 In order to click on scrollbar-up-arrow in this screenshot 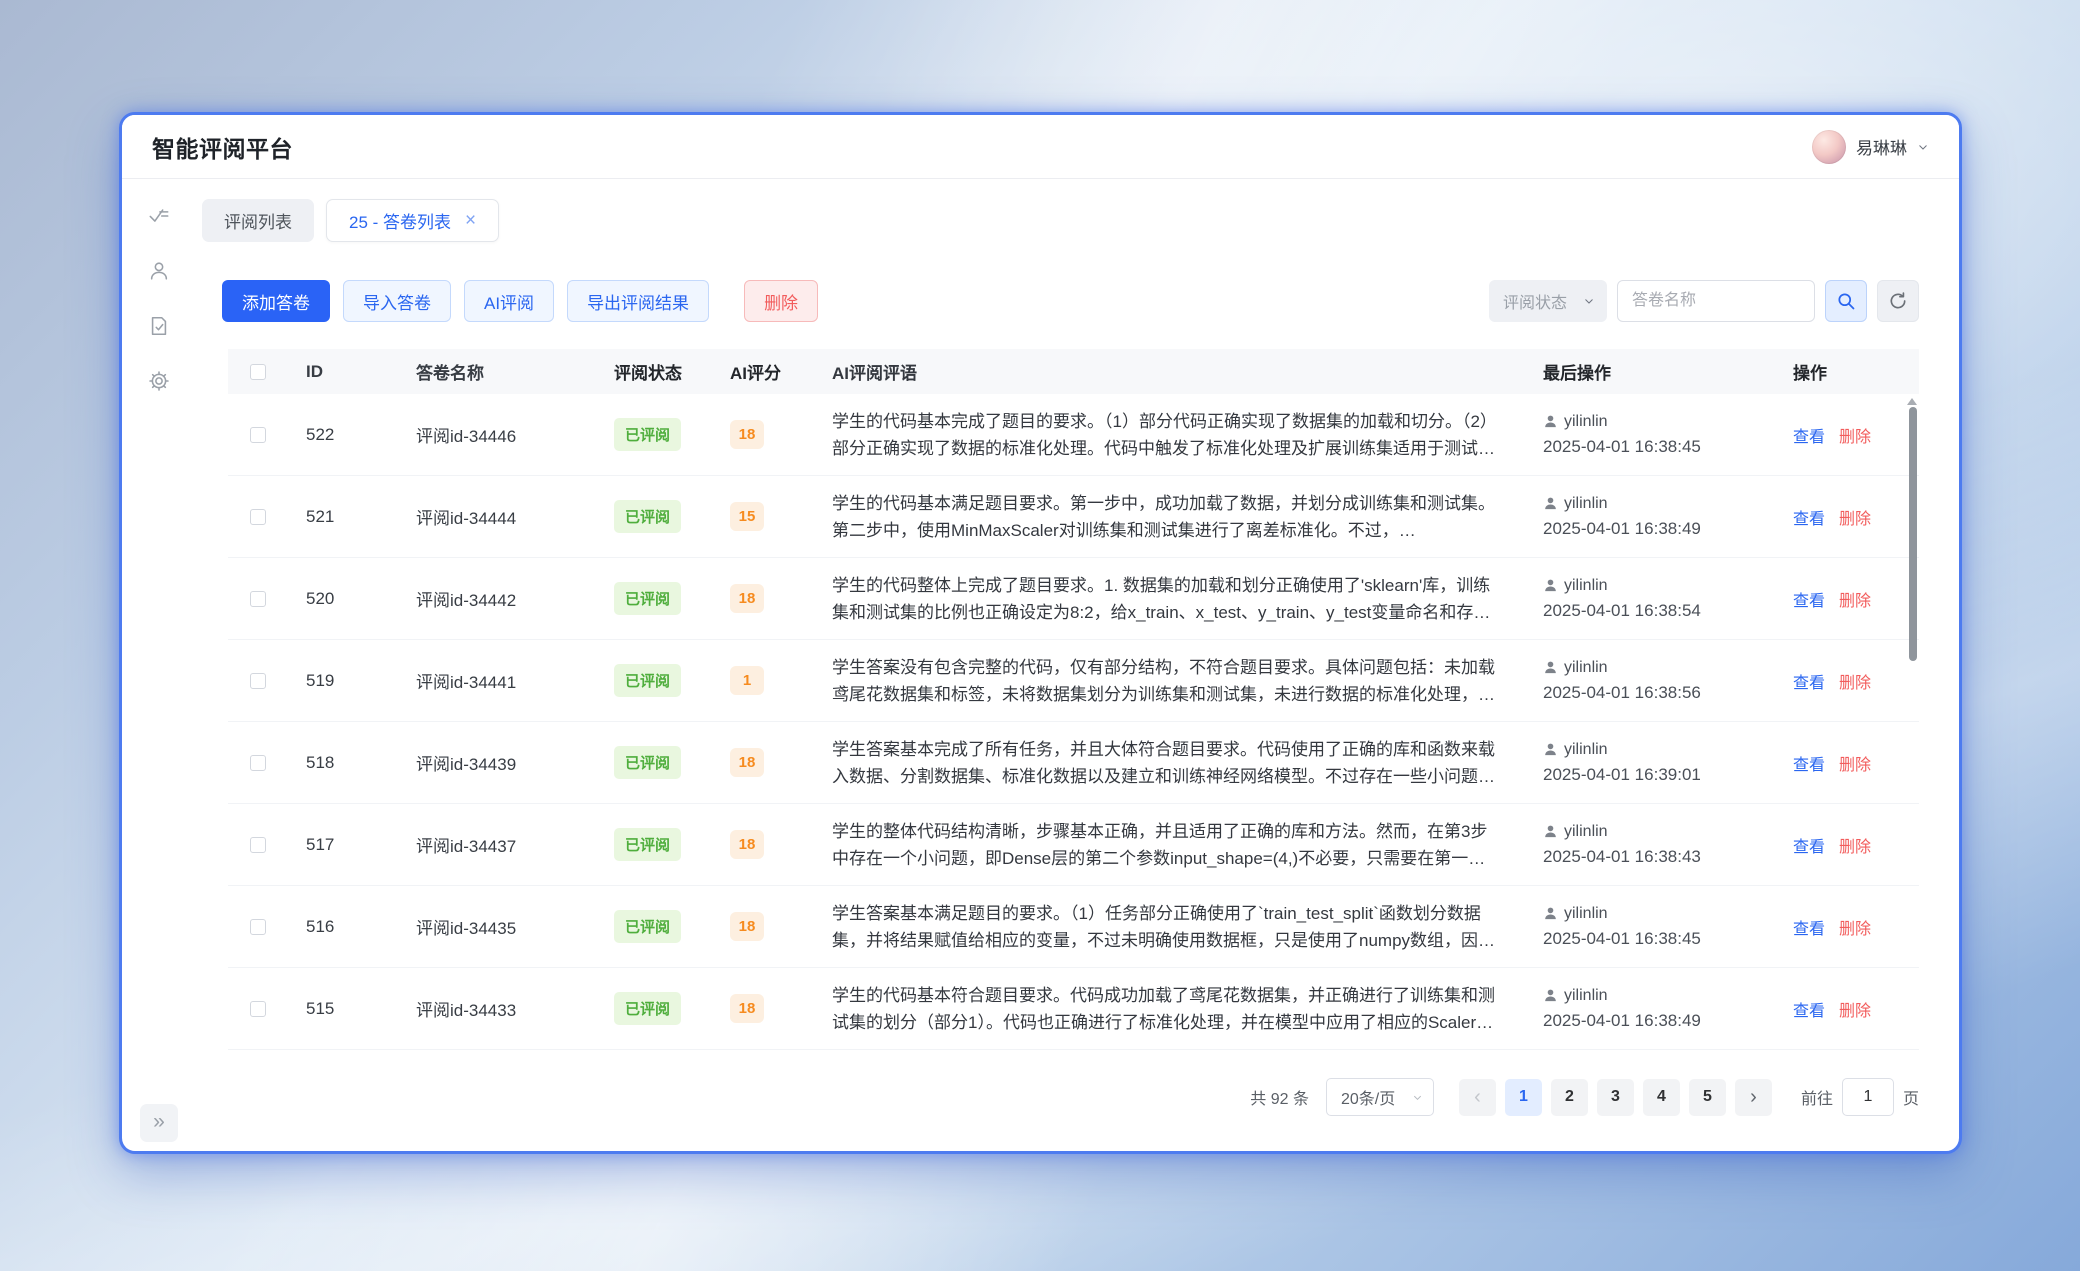, I will do `click(1912, 401)`.